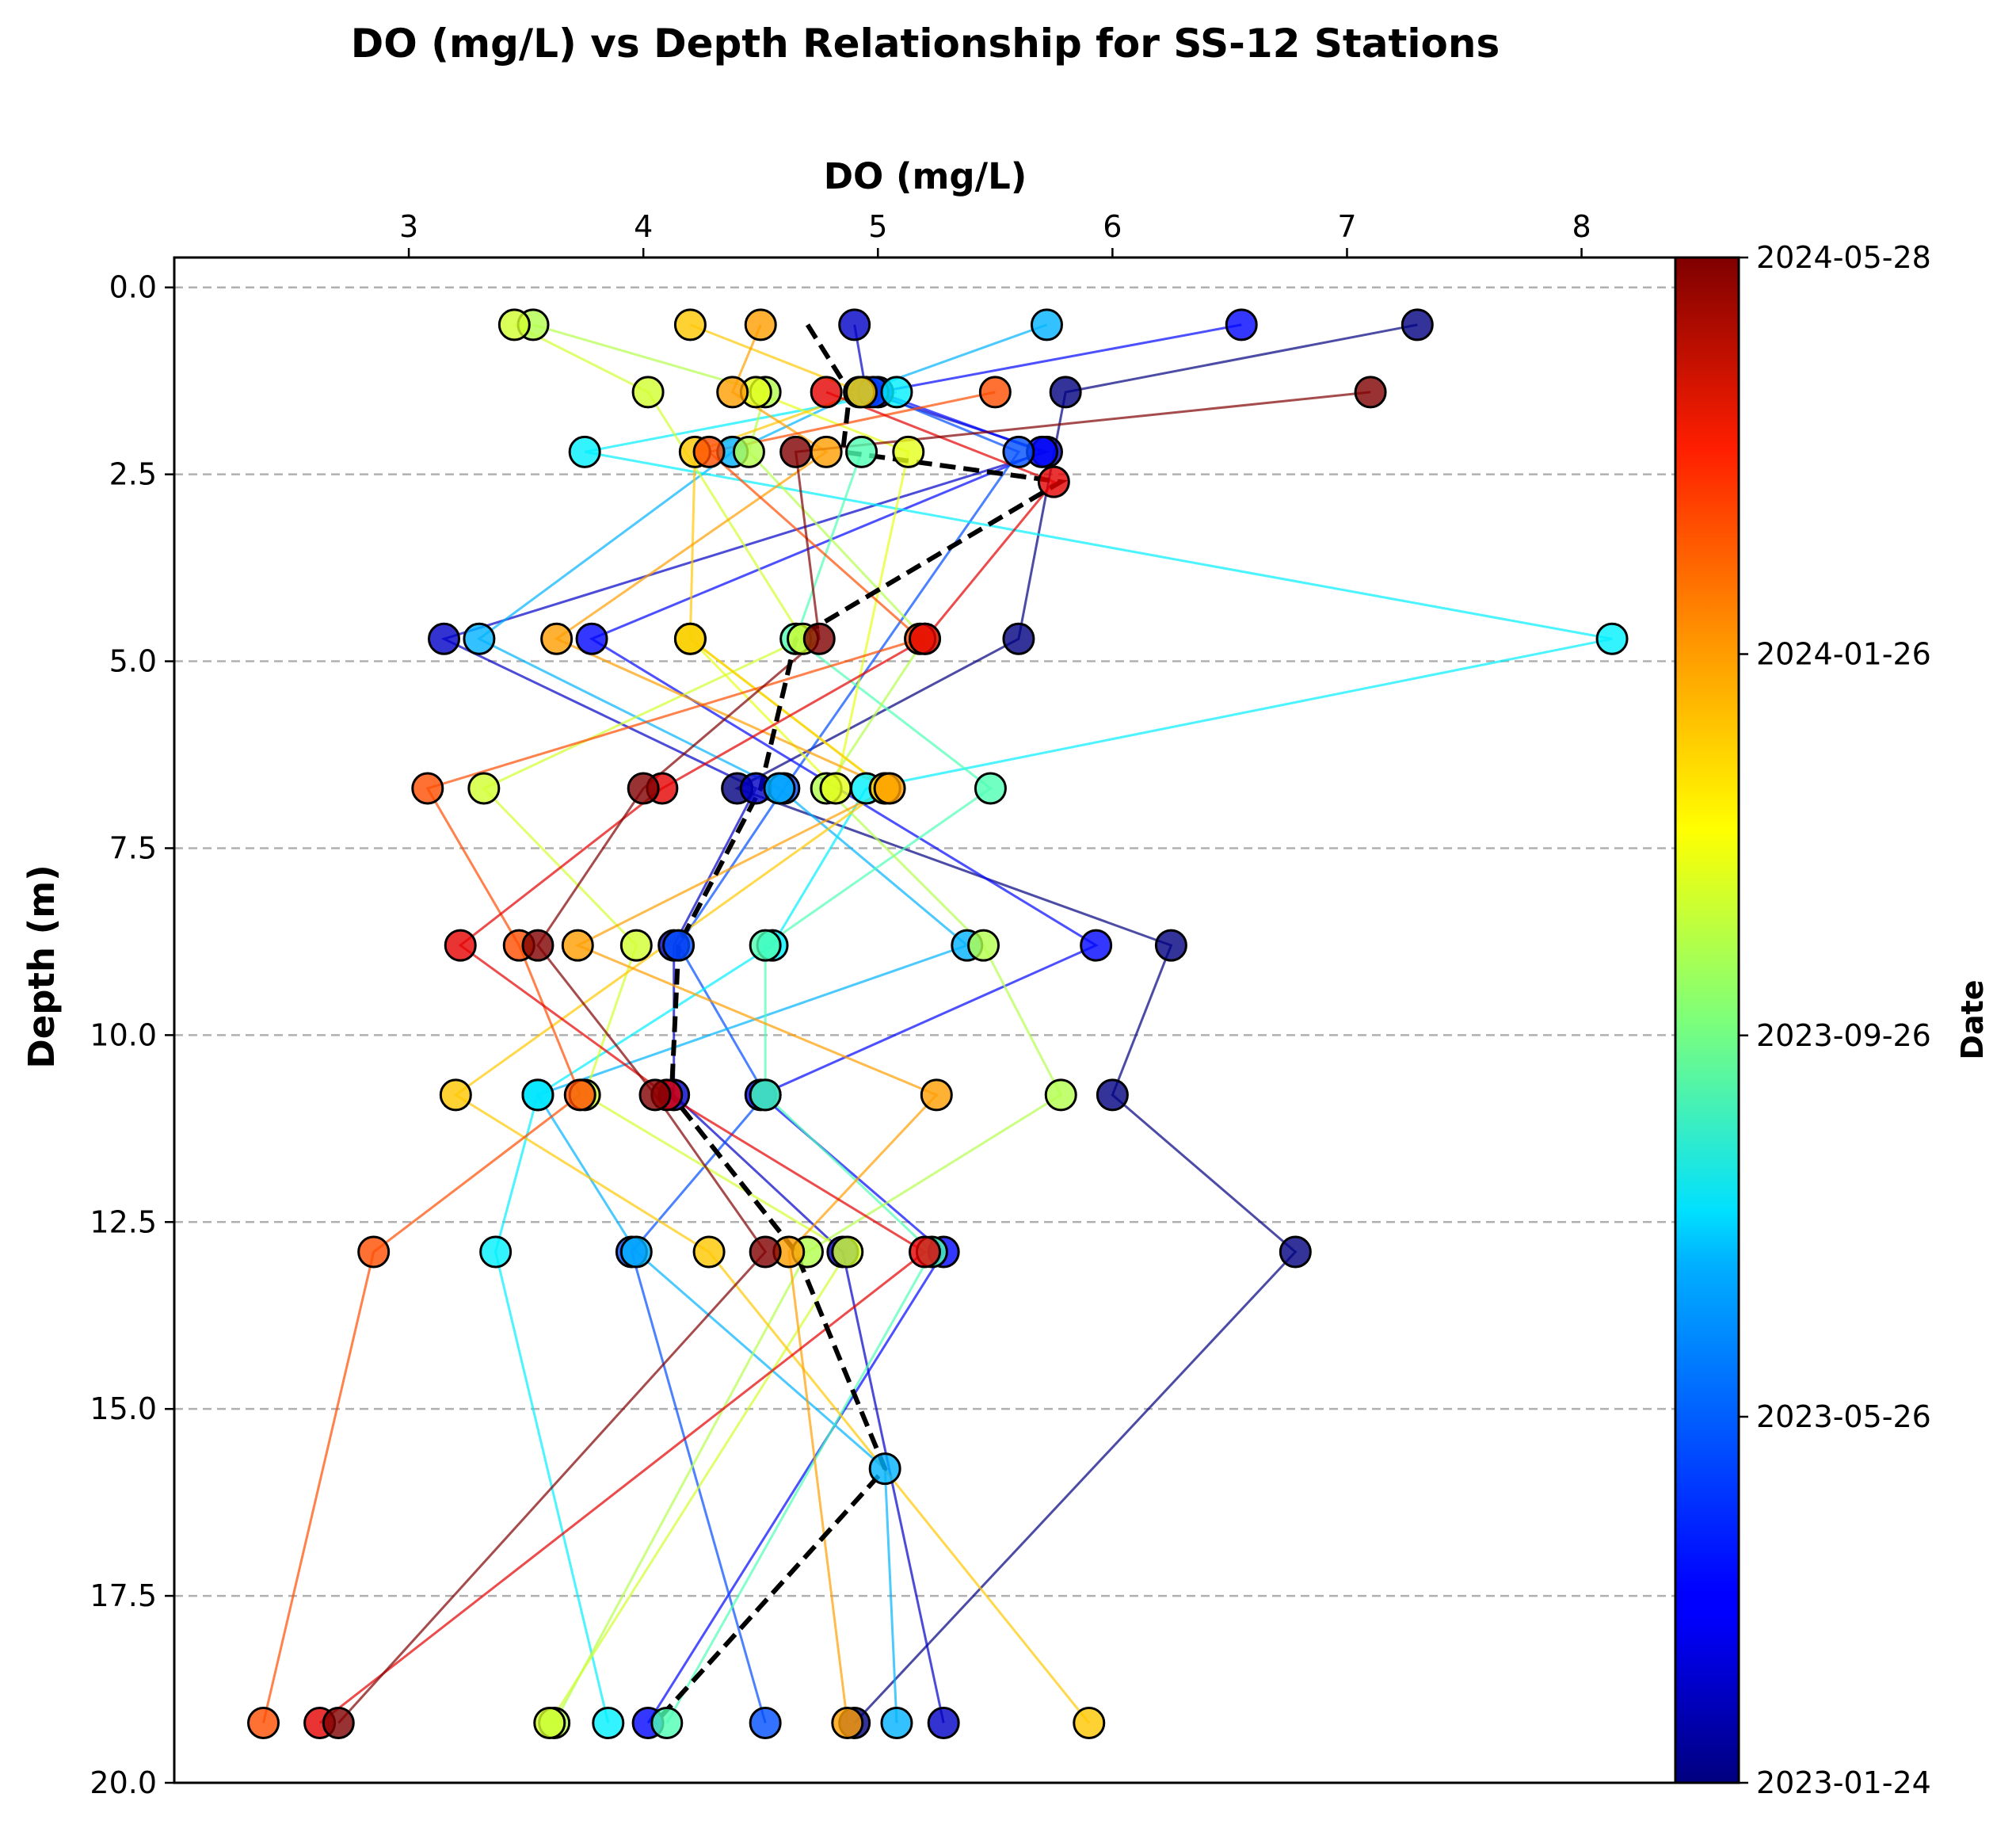  I want to click on x-tick-label: 6, so click(1112, 226).